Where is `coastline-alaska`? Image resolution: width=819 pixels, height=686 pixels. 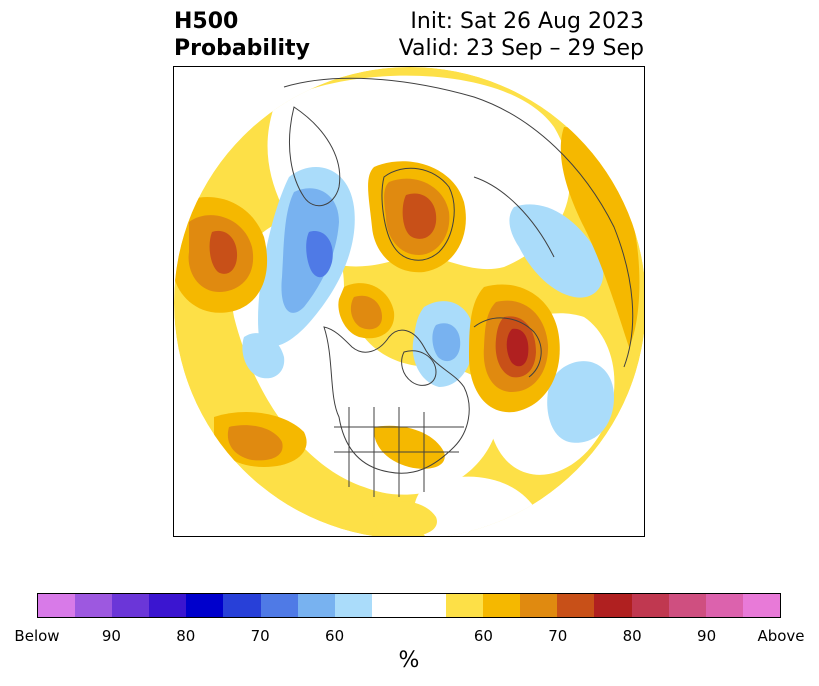
coastline-alaska is located at coordinates (507, 347).